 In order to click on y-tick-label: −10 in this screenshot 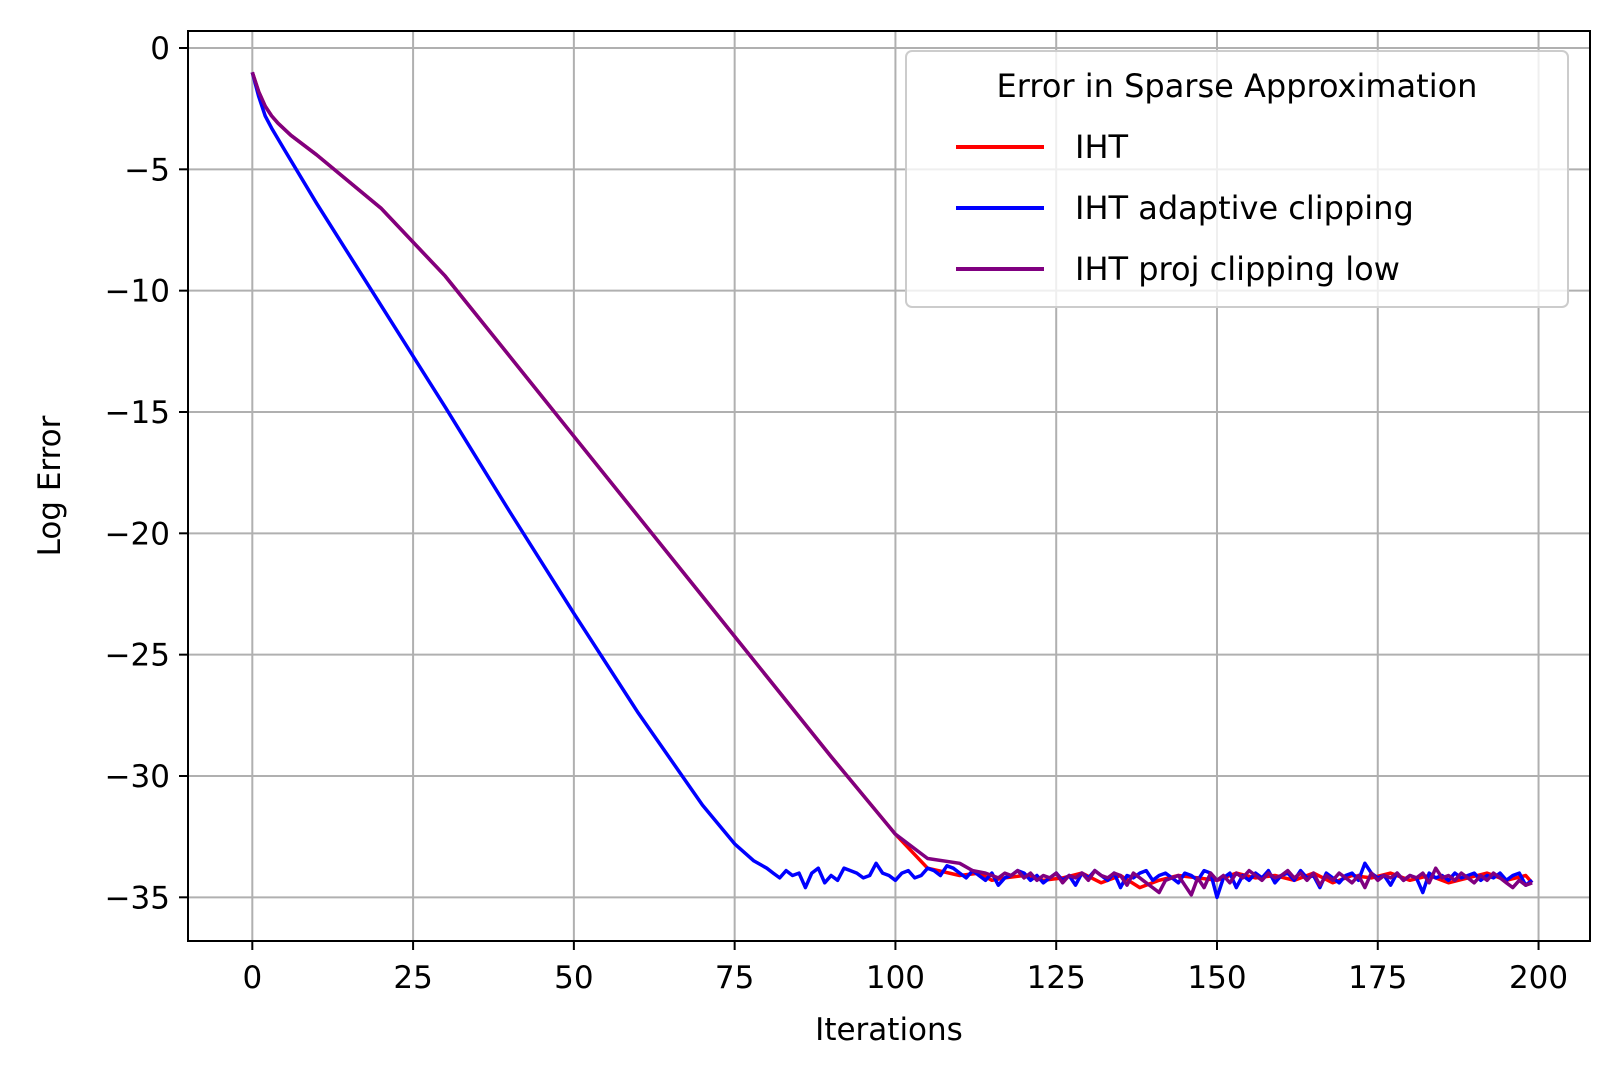, I will do `click(137, 292)`.